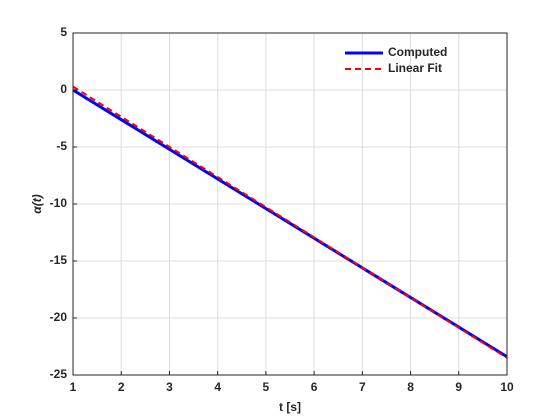 The image size is (560, 420). What do you see at coordinates (59, 260) in the screenshot?
I see `y-tick-label: -15` at bounding box center [59, 260].